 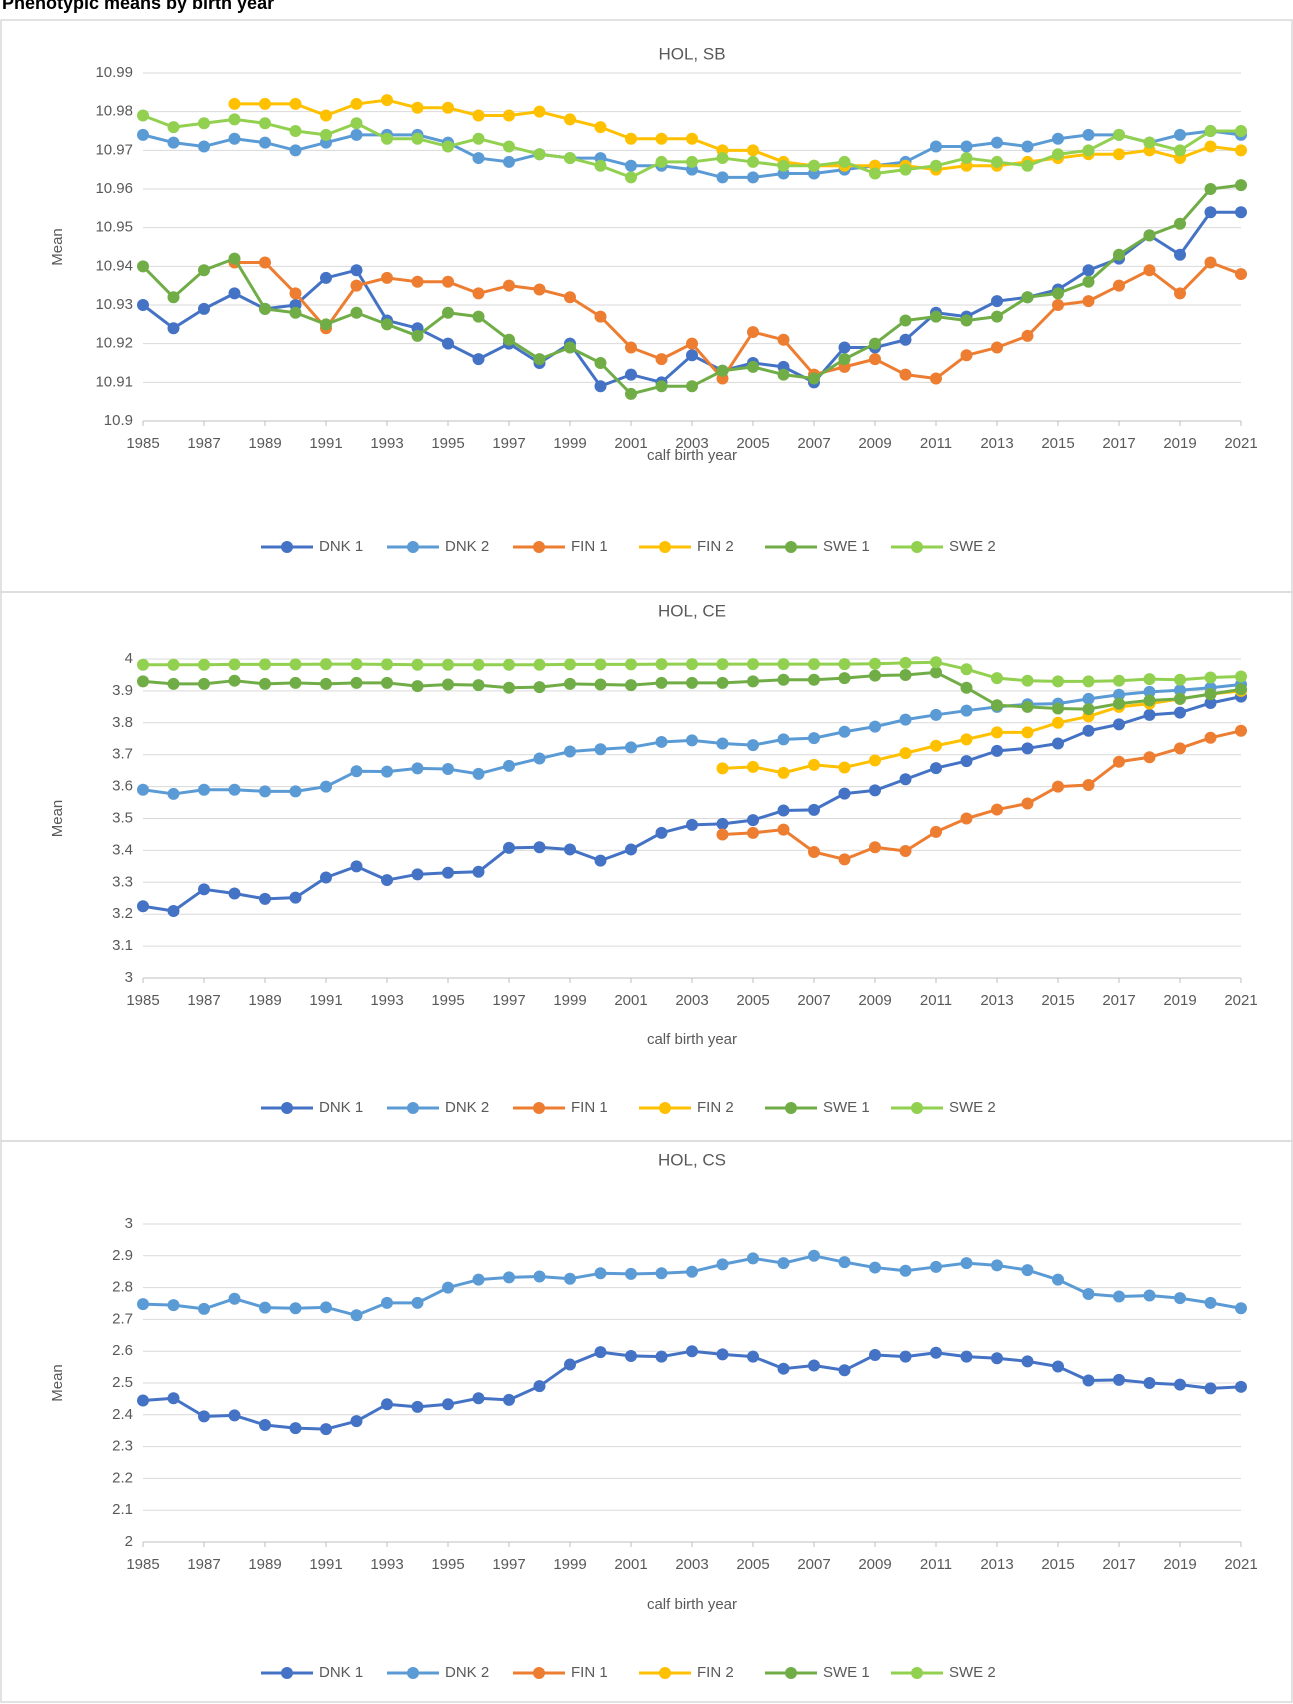 What do you see at coordinates (118, 420) in the screenshot?
I see `y-tick-label: 10.9` at bounding box center [118, 420].